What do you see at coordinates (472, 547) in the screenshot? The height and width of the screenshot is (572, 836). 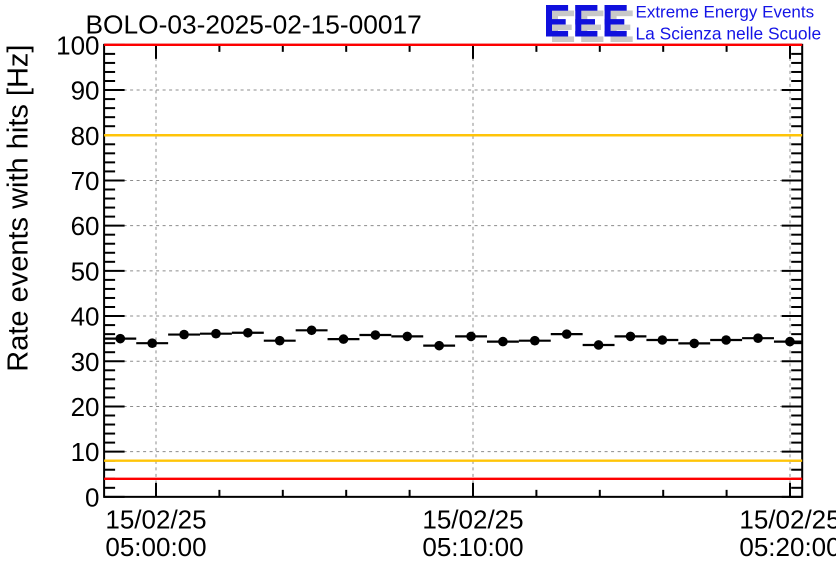 I see `svg-text: 05:10:00` at bounding box center [472, 547].